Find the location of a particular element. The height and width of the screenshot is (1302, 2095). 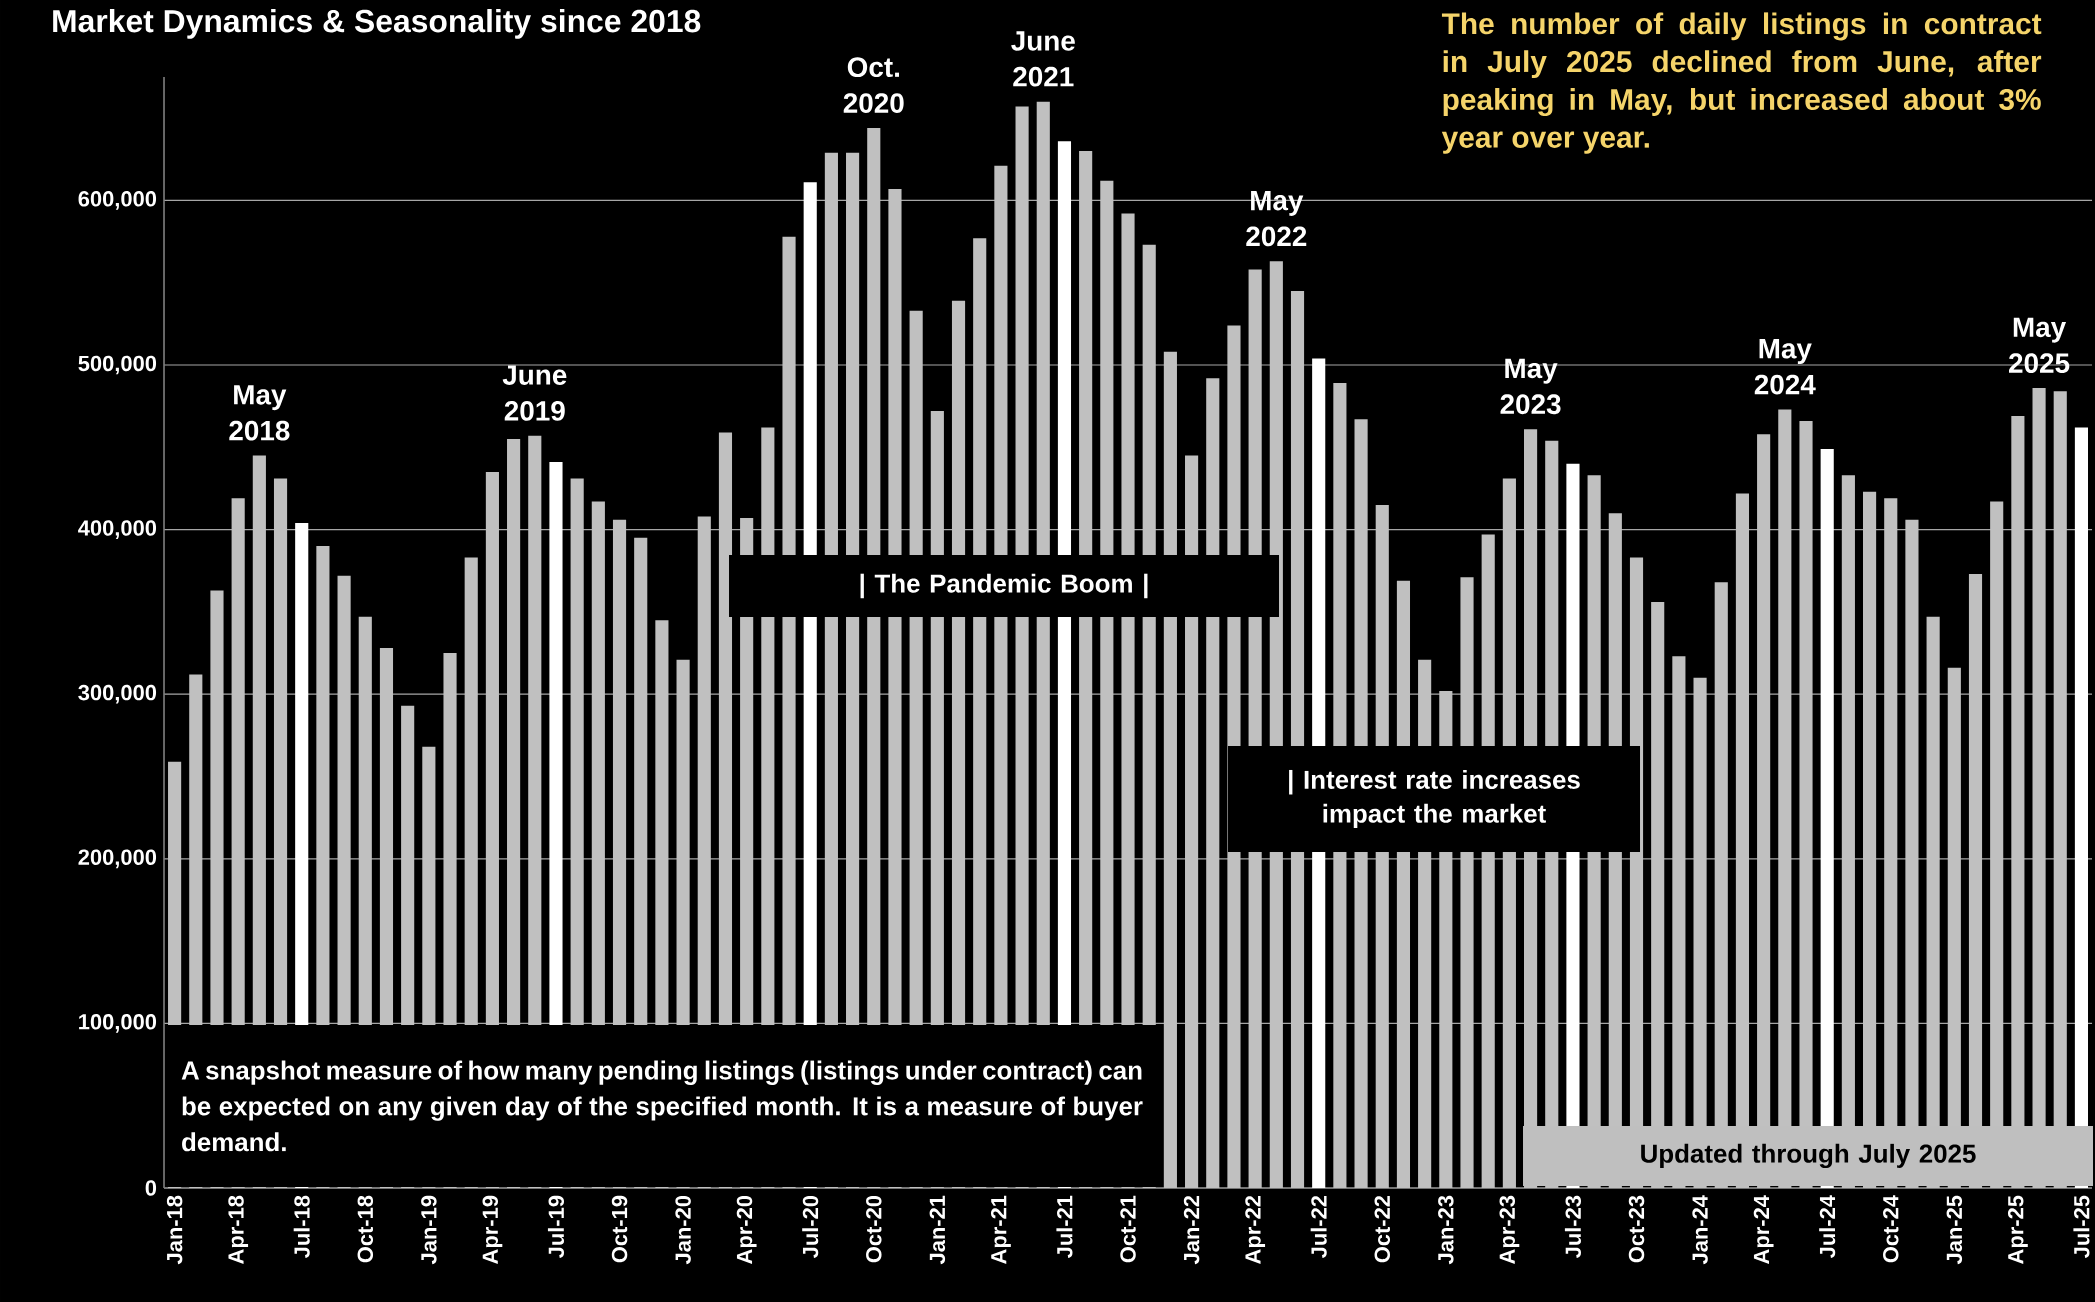

x-tick-label: Jan-22 is located at coordinates (1191, 1230).